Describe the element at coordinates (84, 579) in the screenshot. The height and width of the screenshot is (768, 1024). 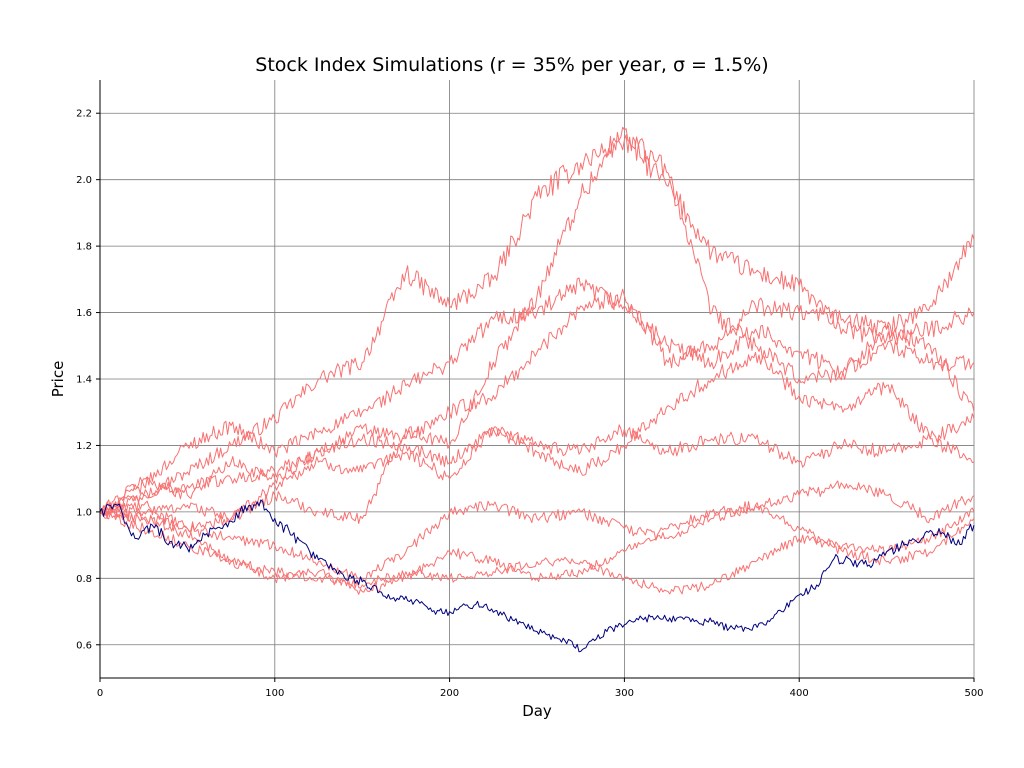
I see `y-tick-label: 0.8` at that location.